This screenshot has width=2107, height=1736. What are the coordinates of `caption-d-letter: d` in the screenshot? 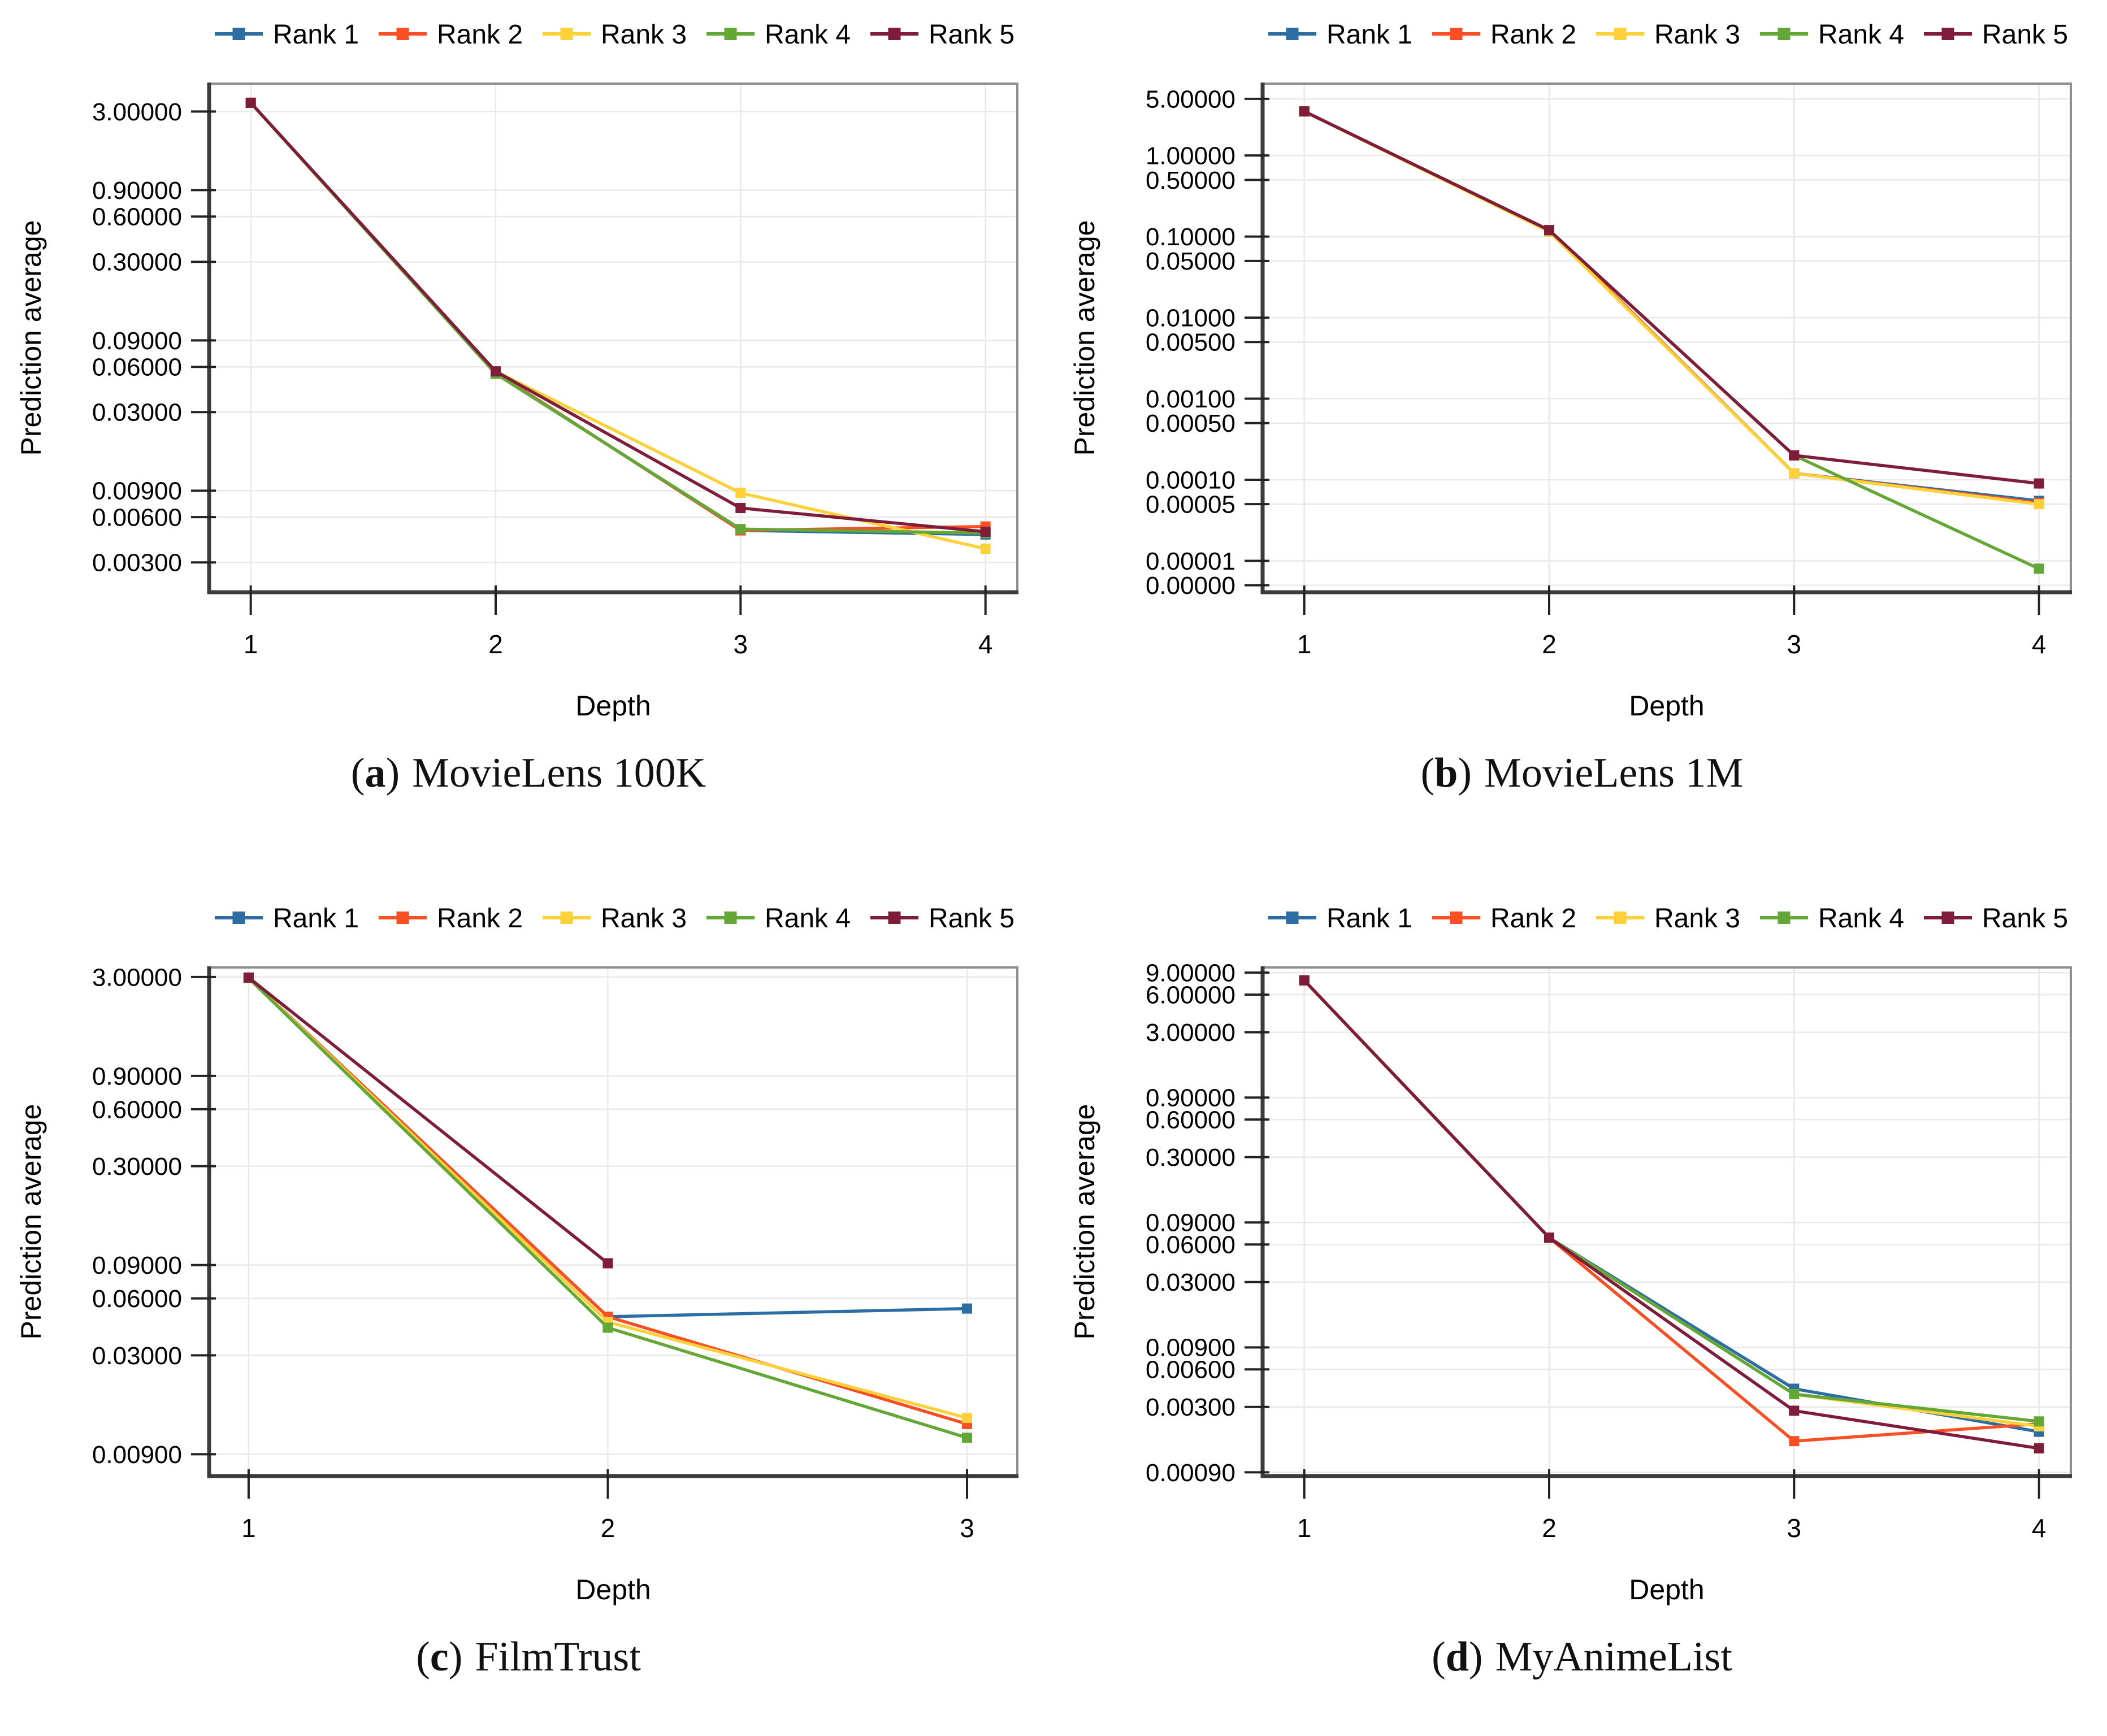 It's located at (1457, 1657).